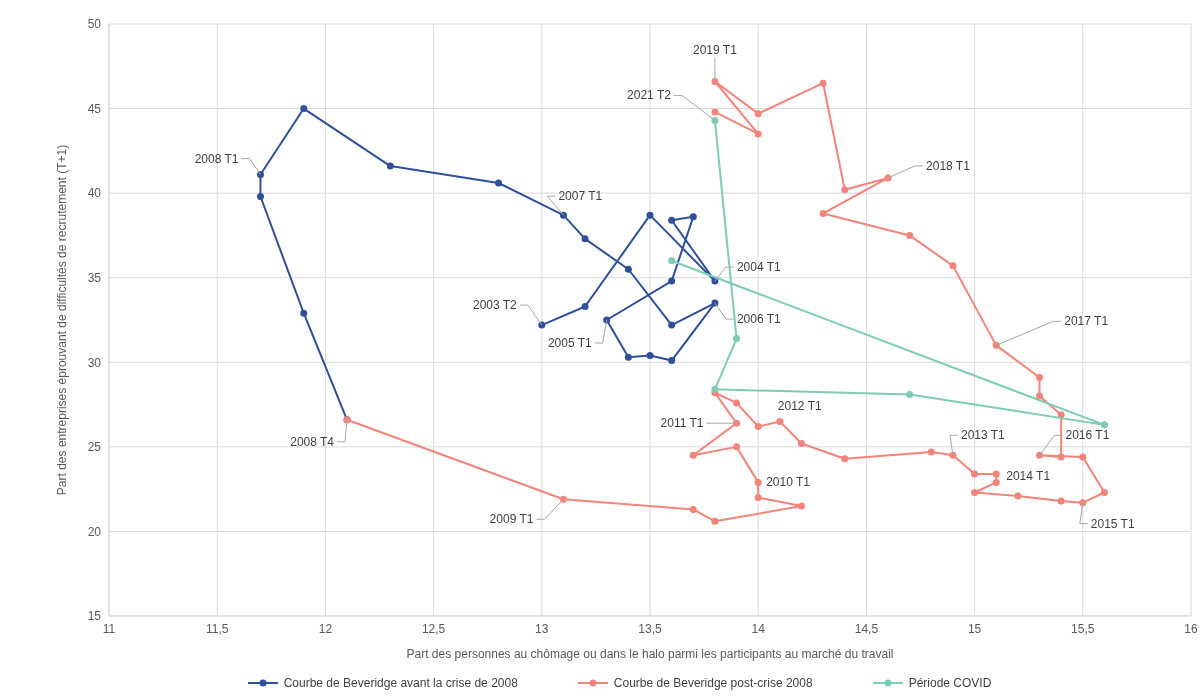 The image size is (1203, 698). Describe the element at coordinates (949, 683) in the screenshot. I see `legend-label: Période COVID` at that location.